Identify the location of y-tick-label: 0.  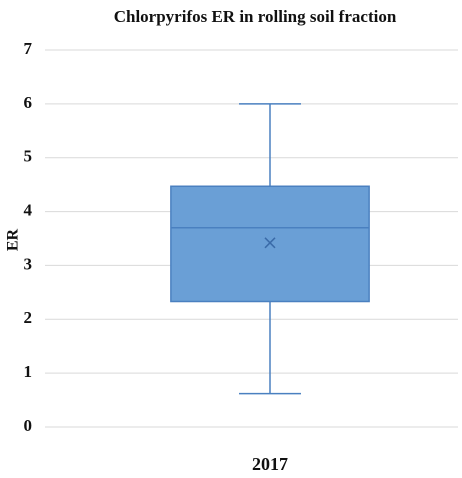
(28, 425).